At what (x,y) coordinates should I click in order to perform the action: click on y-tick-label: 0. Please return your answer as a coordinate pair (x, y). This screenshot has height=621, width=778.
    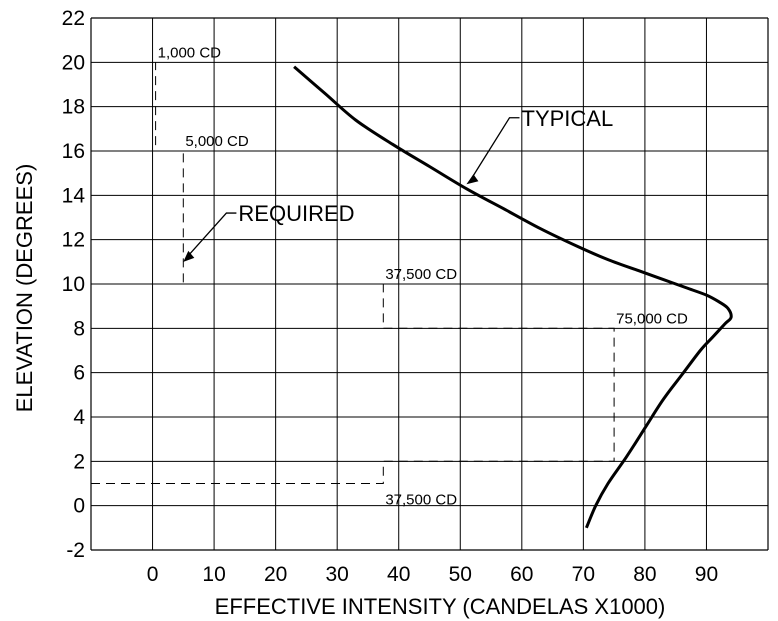
    Looking at the image, I should click on (79, 506).